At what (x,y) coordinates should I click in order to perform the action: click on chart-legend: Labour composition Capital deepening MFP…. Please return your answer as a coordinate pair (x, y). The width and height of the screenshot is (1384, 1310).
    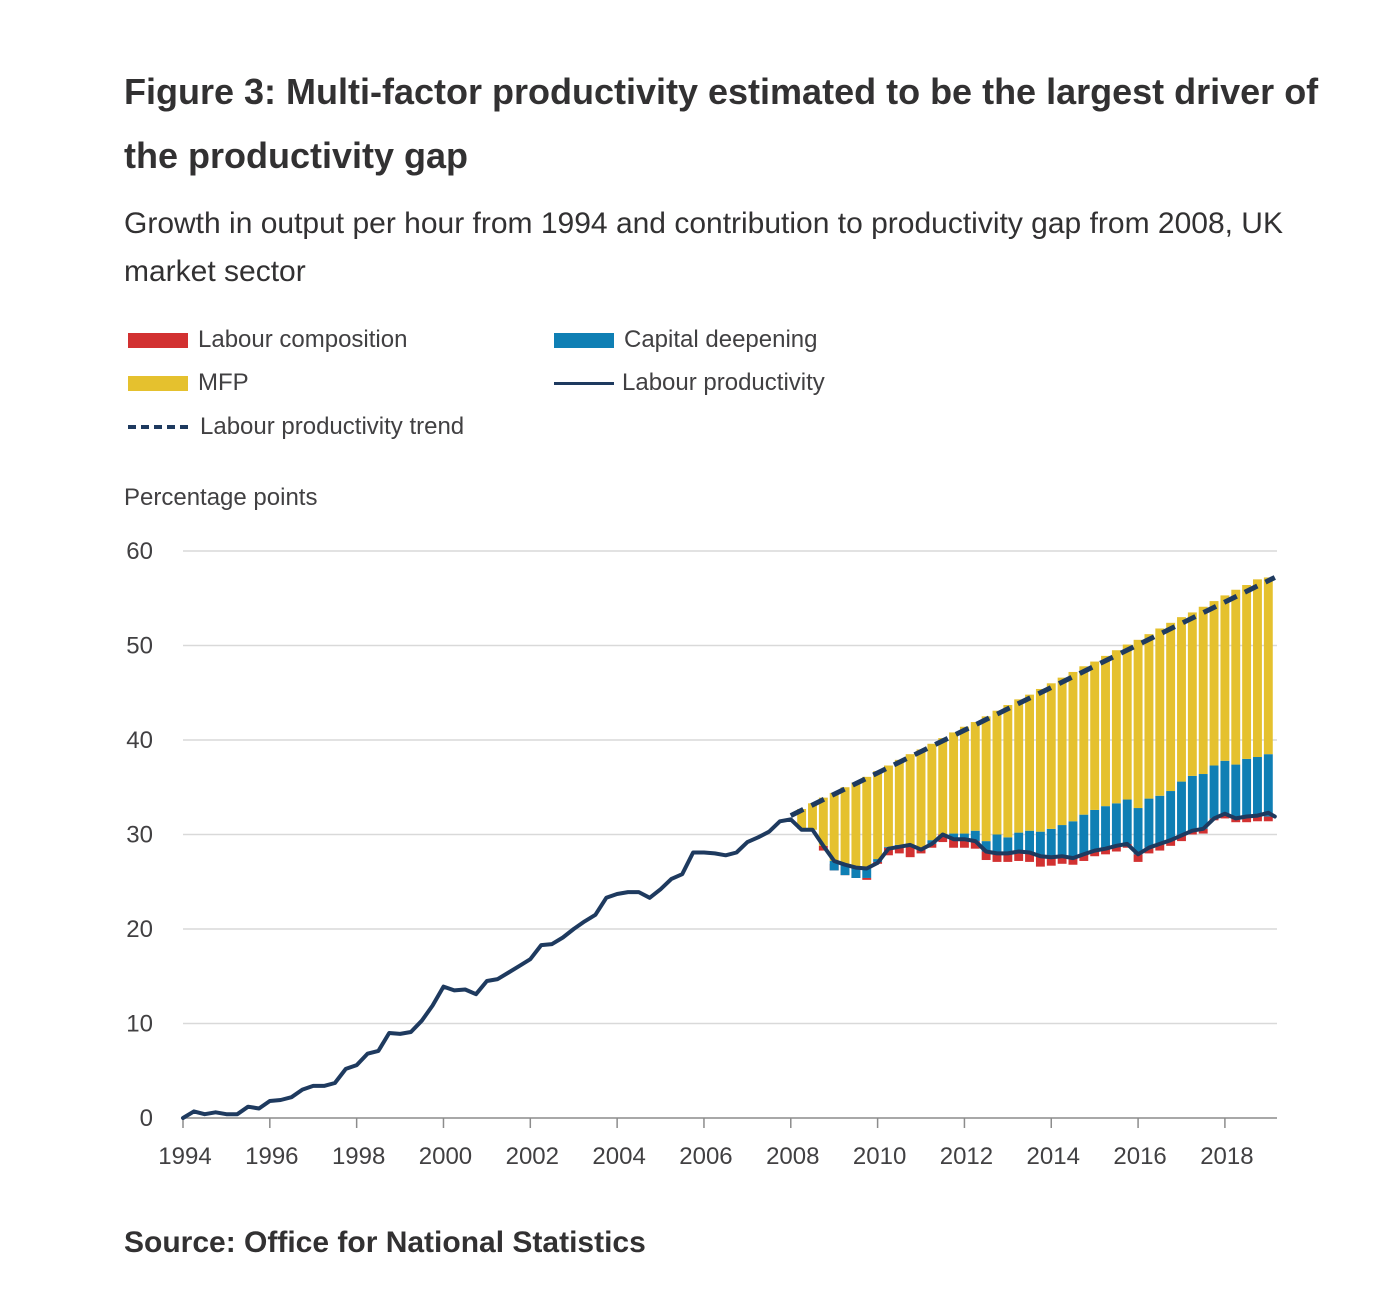
    Looking at the image, I should click on (524, 385).